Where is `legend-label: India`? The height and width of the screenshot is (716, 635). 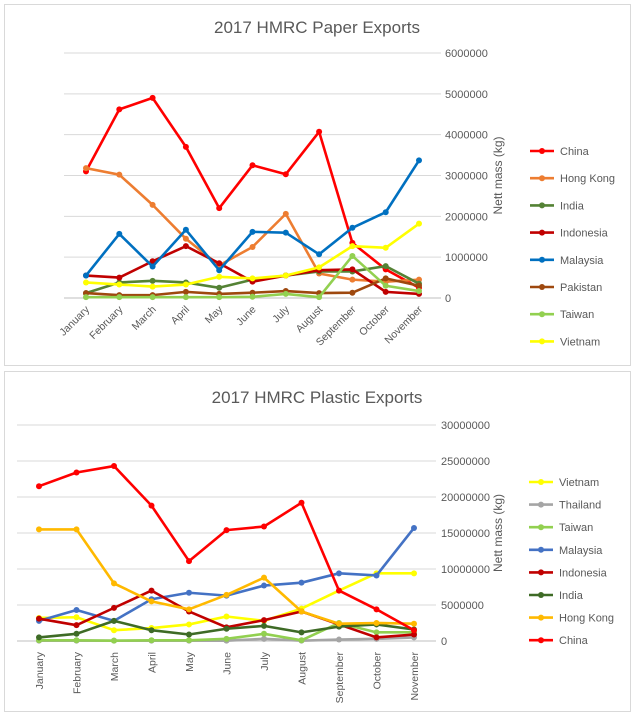 legend-label: India is located at coordinates (571, 596).